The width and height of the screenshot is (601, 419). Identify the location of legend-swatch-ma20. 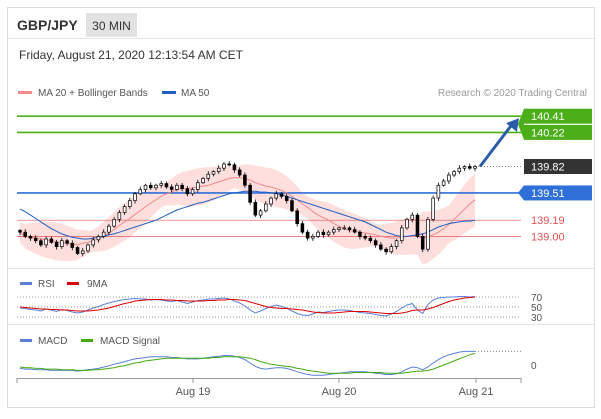
(25, 92).